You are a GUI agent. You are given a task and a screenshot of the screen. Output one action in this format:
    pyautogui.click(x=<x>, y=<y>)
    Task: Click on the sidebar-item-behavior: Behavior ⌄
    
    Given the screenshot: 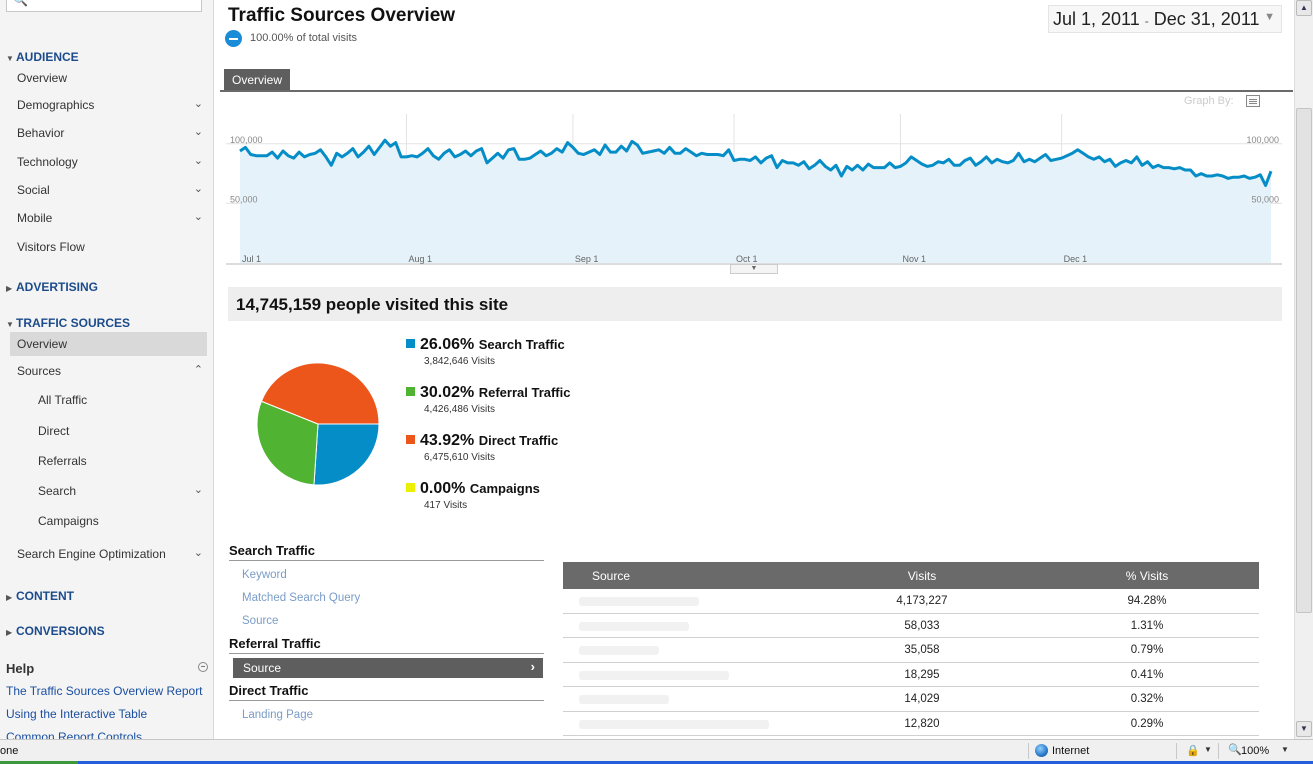 What is the action you would take?
    pyautogui.click(x=110, y=133)
    